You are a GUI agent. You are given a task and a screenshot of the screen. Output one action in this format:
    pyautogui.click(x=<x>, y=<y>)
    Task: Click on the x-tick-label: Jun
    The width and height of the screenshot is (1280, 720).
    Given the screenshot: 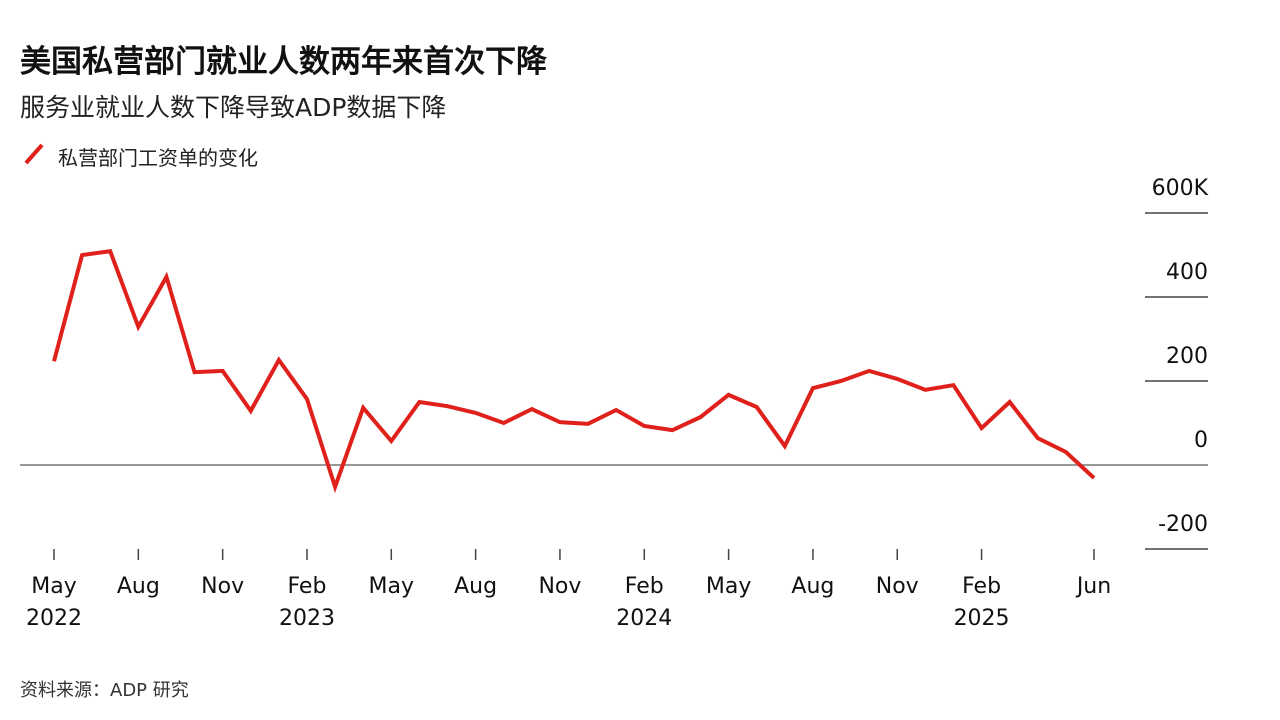 What is the action you would take?
    pyautogui.click(x=1094, y=586)
    